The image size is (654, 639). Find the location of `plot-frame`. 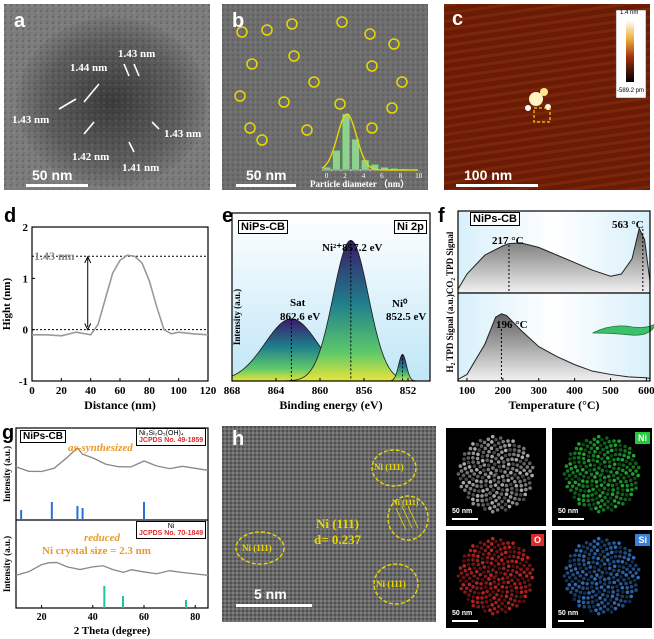

plot-frame is located at coordinates (331, 297).